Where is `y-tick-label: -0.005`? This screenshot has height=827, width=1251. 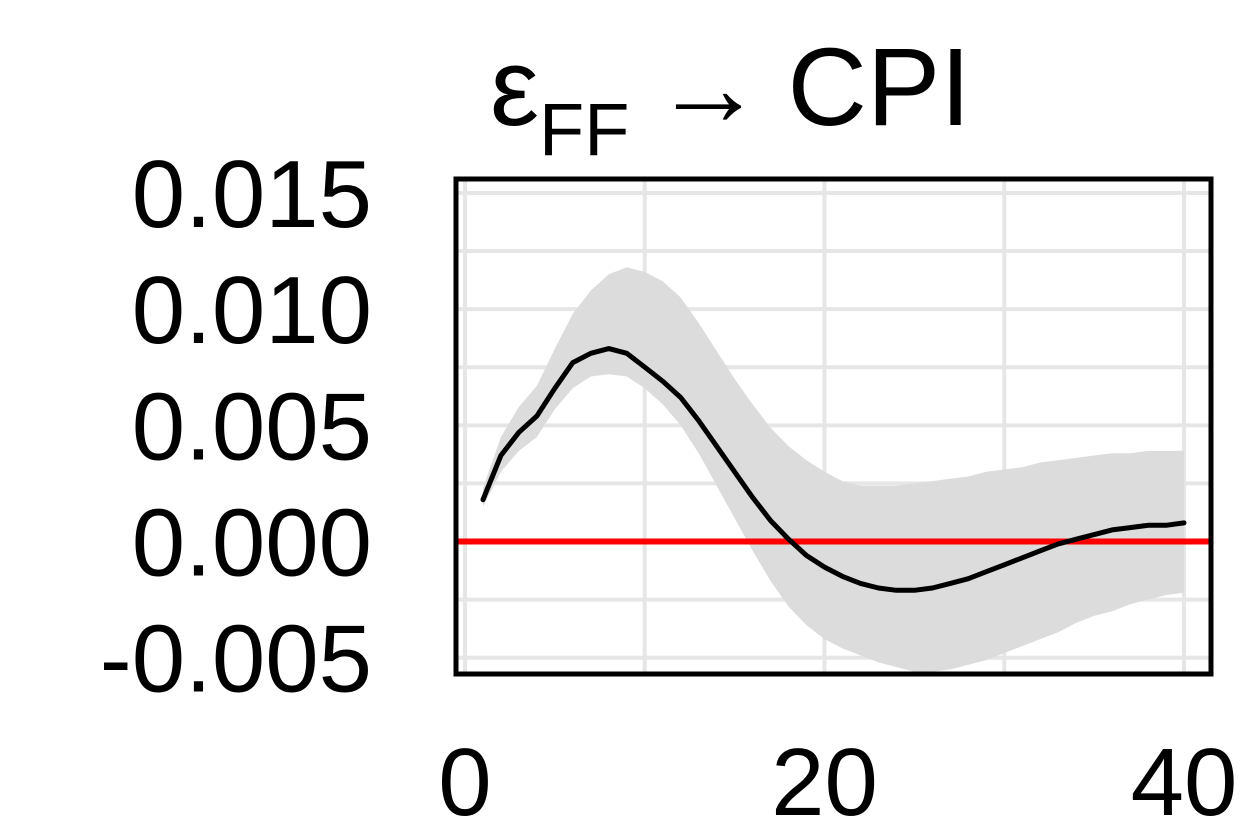
y-tick-label: -0.005 is located at coordinates (236, 659).